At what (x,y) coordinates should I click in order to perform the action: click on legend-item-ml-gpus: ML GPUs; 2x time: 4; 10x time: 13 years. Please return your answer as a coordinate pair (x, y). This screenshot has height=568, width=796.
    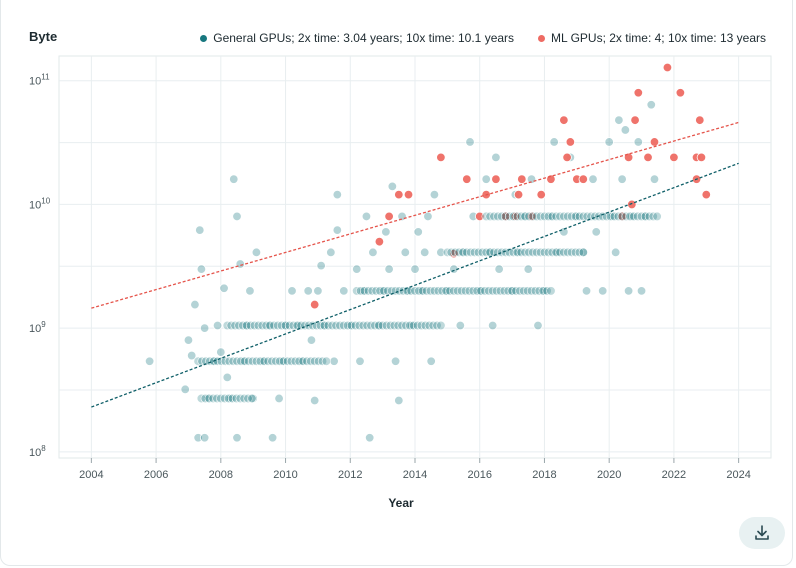
    Looking at the image, I should click on (652, 38).